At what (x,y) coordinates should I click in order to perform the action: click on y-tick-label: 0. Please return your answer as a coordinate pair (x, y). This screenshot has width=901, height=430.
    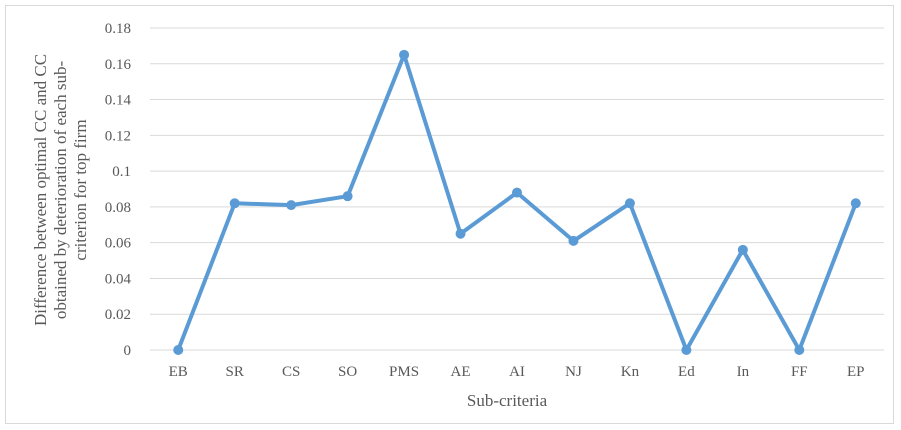
    Looking at the image, I should click on (128, 351).